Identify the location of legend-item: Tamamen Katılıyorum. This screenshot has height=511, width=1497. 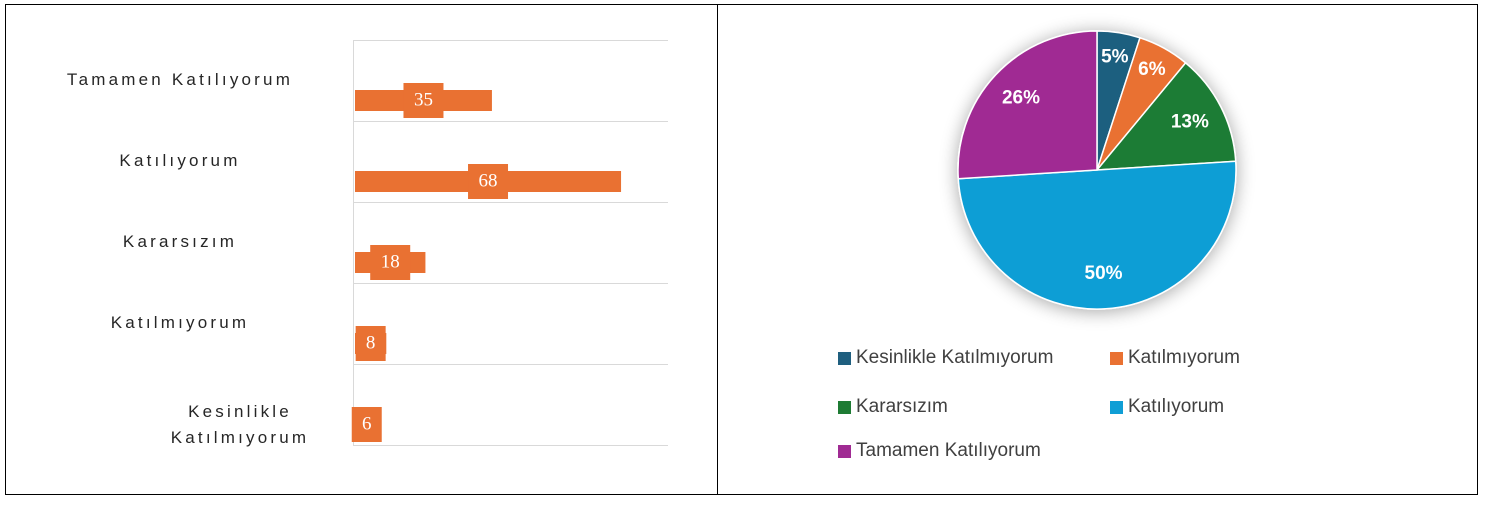
(939, 451).